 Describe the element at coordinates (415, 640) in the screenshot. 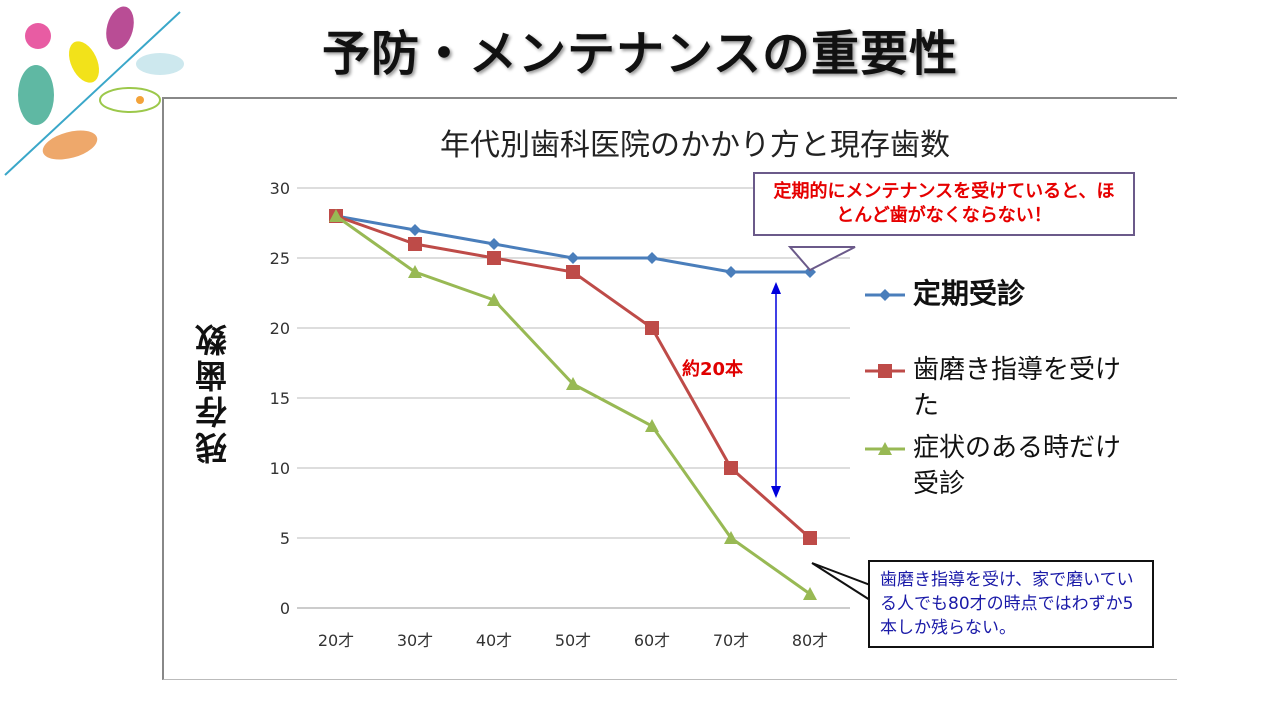

I see `x-tick-label: 30才` at that location.